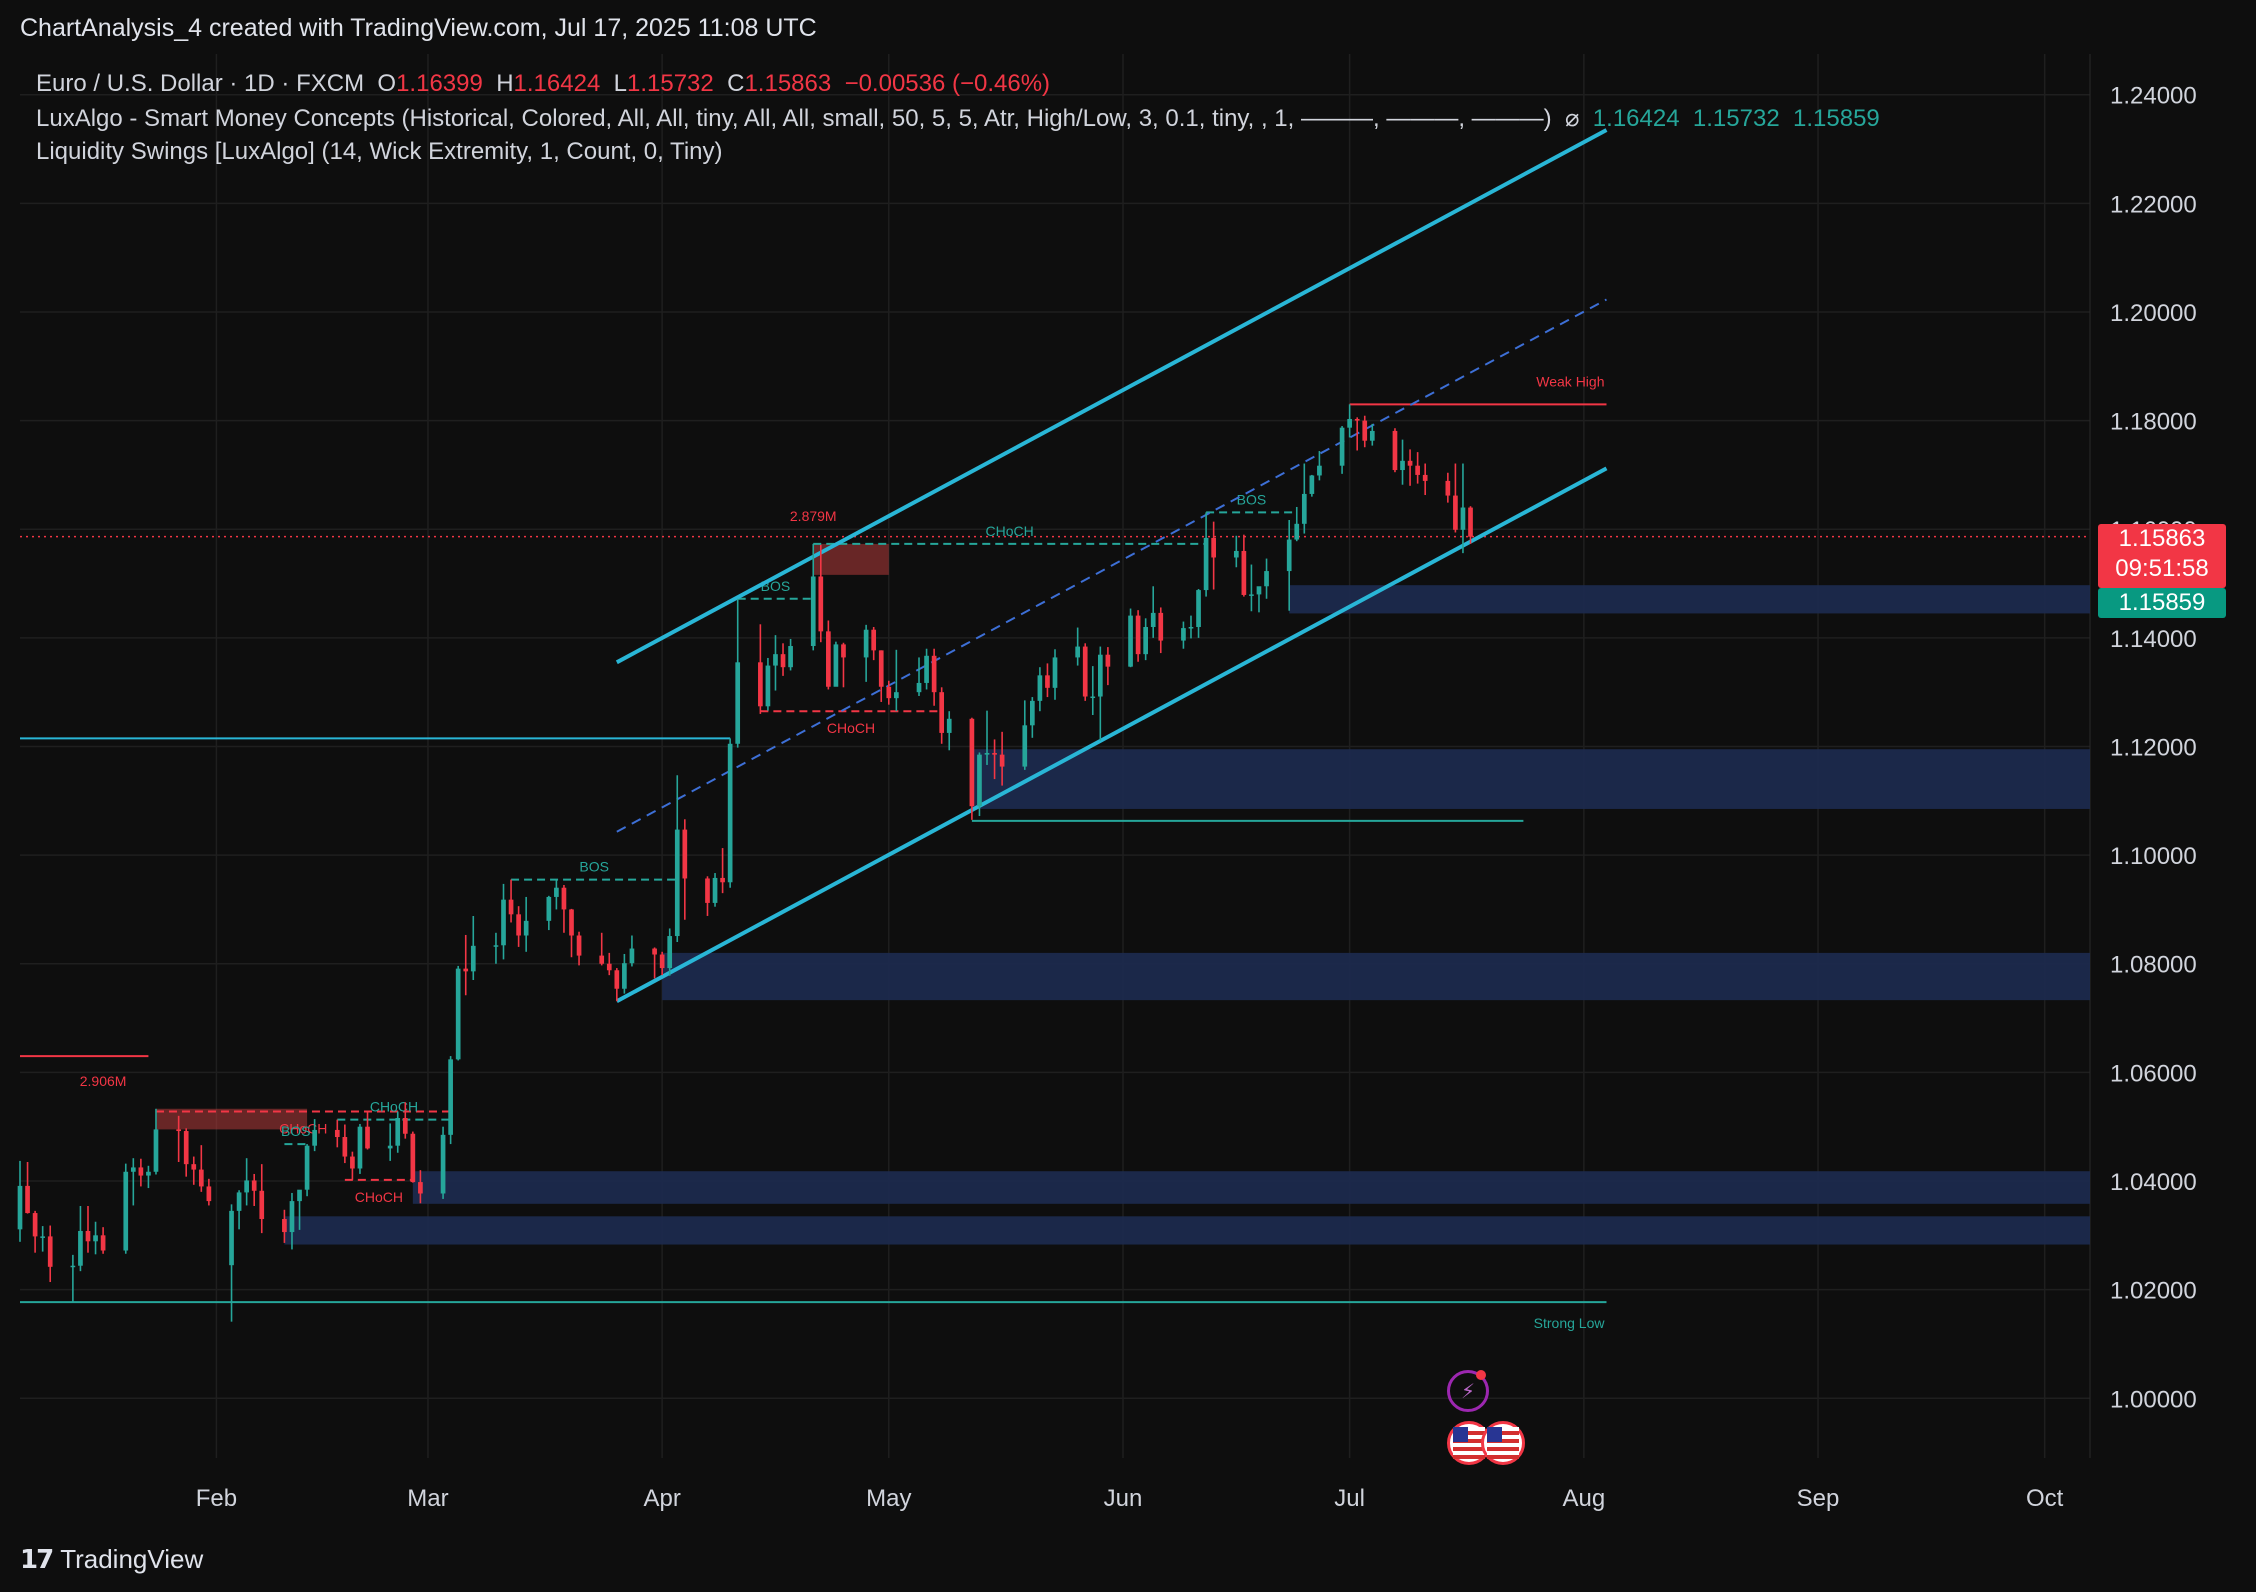 This screenshot has height=1592, width=2256. I want to click on y-tick-label: 1.04000, so click(2153, 1182).